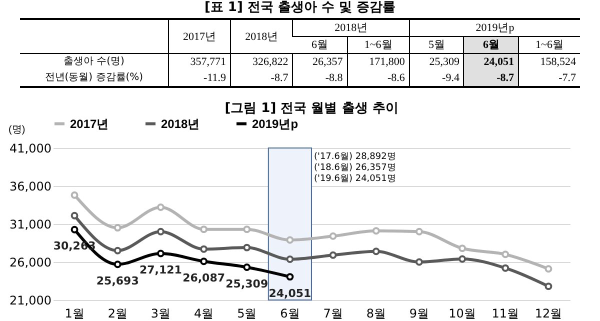  I want to click on legend-label: 2017년, so click(89, 123).